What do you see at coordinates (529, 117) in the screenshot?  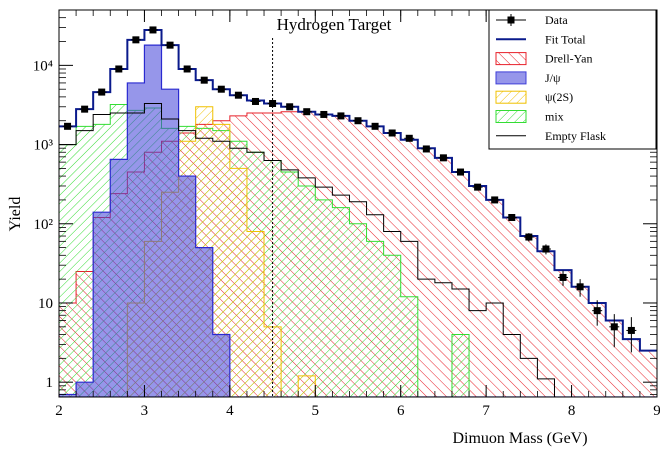 I see `legend-entry: mix` at bounding box center [529, 117].